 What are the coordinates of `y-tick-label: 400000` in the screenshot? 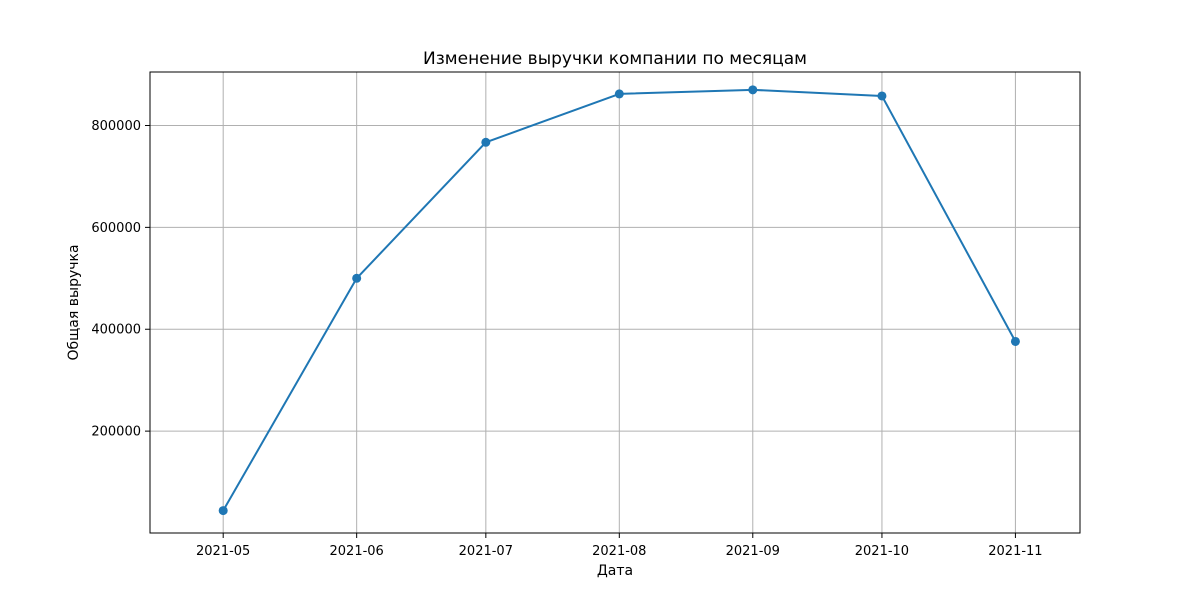 It's located at (116, 330).